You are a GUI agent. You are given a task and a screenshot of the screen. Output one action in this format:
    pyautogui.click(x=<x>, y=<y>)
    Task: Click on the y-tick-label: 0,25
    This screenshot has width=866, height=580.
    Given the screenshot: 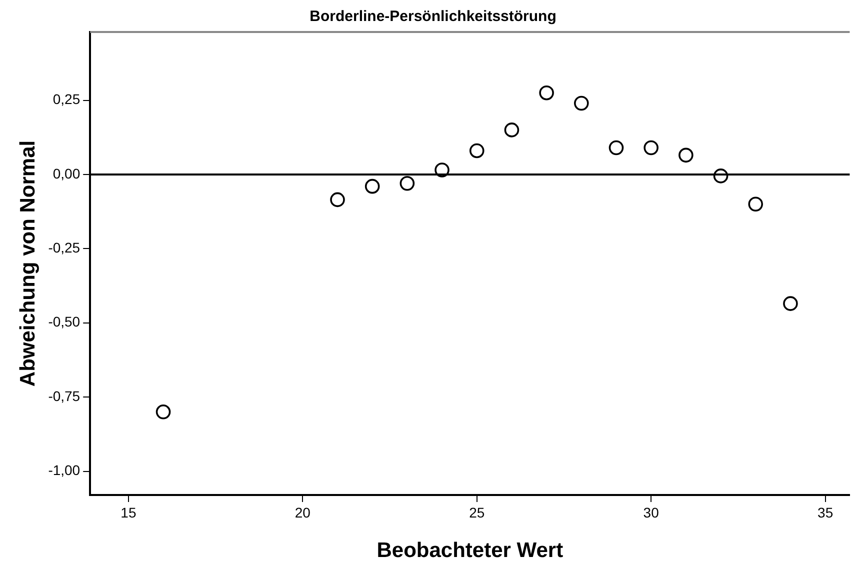 What is the action you would take?
    pyautogui.click(x=66, y=99)
    